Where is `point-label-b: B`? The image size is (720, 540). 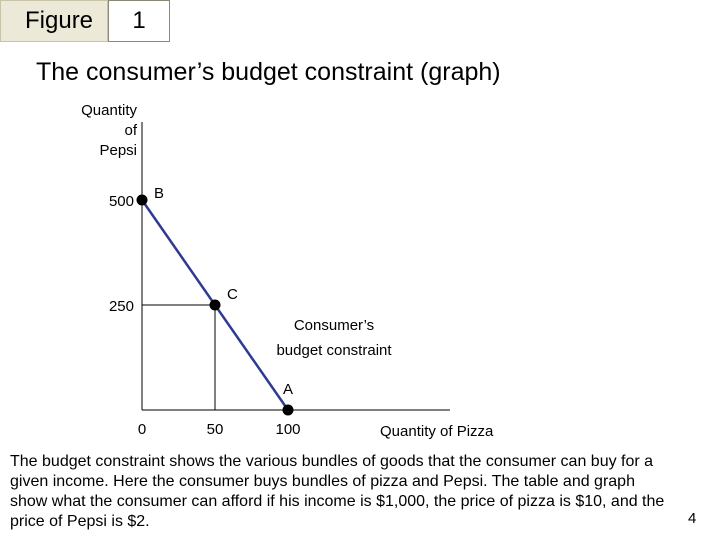
point-label-b: B is located at coordinates (159, 193).